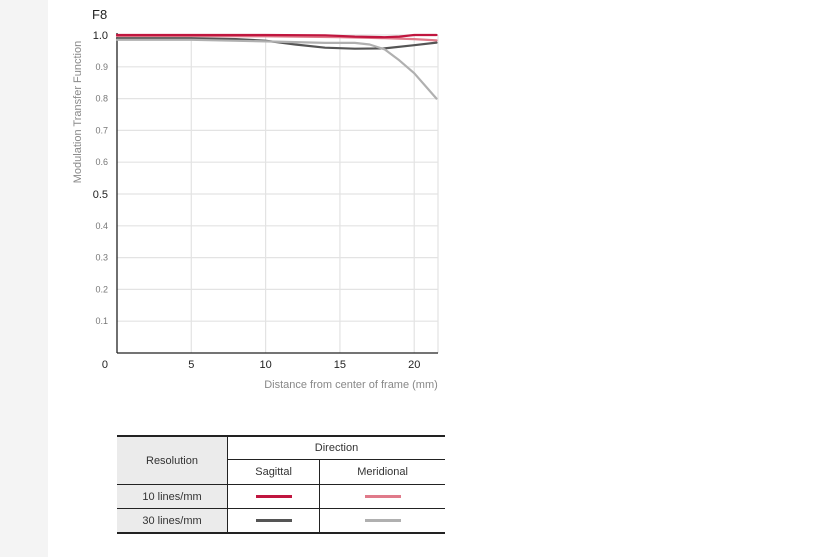  Describe the element at coordinates (265, 365) in the screenshot. I see `x-tick-label-10: 10` at that location.